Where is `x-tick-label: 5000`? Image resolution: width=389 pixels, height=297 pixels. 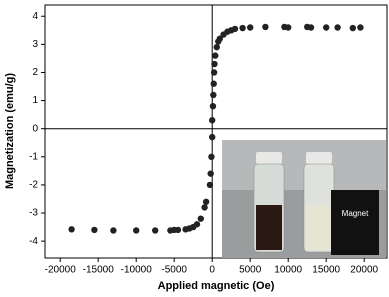
x-tick-label: 5000 is located at coordinates (250, 270).